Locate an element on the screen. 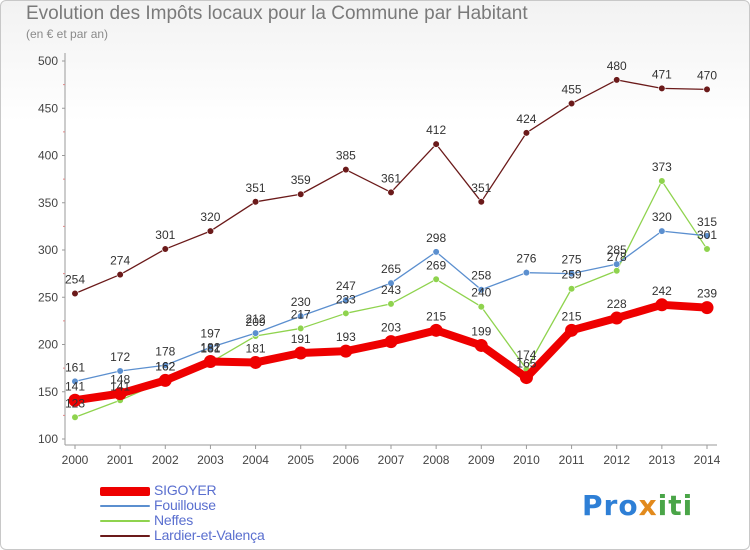 The image size is (750, 550). y-tick-label: 100 is located at coordinates (48, 439).